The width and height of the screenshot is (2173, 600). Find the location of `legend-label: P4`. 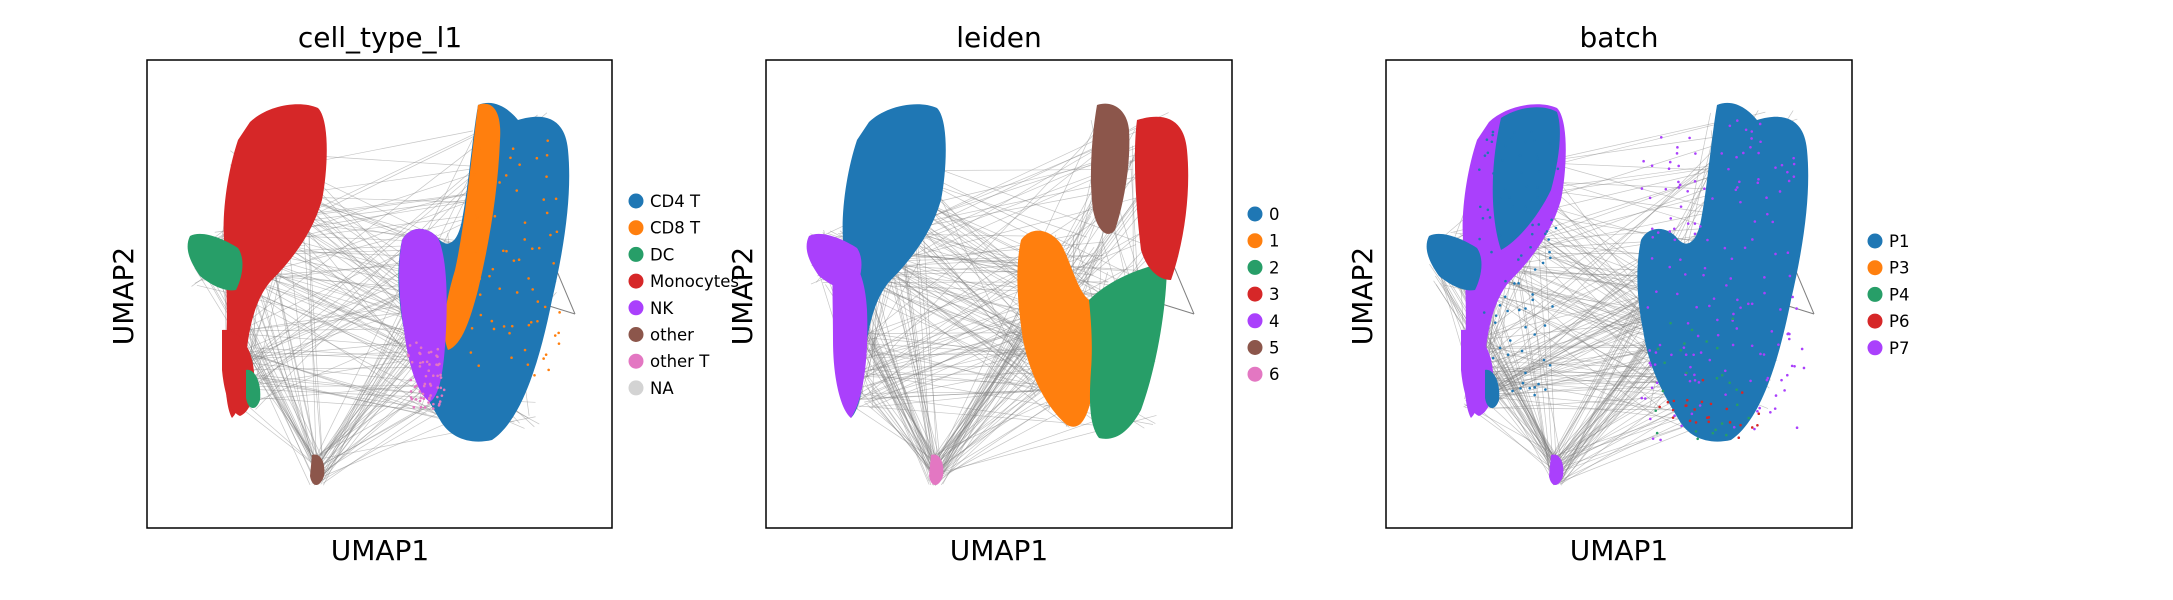

legend-label: P4 is located at coordinates (1899, 294).